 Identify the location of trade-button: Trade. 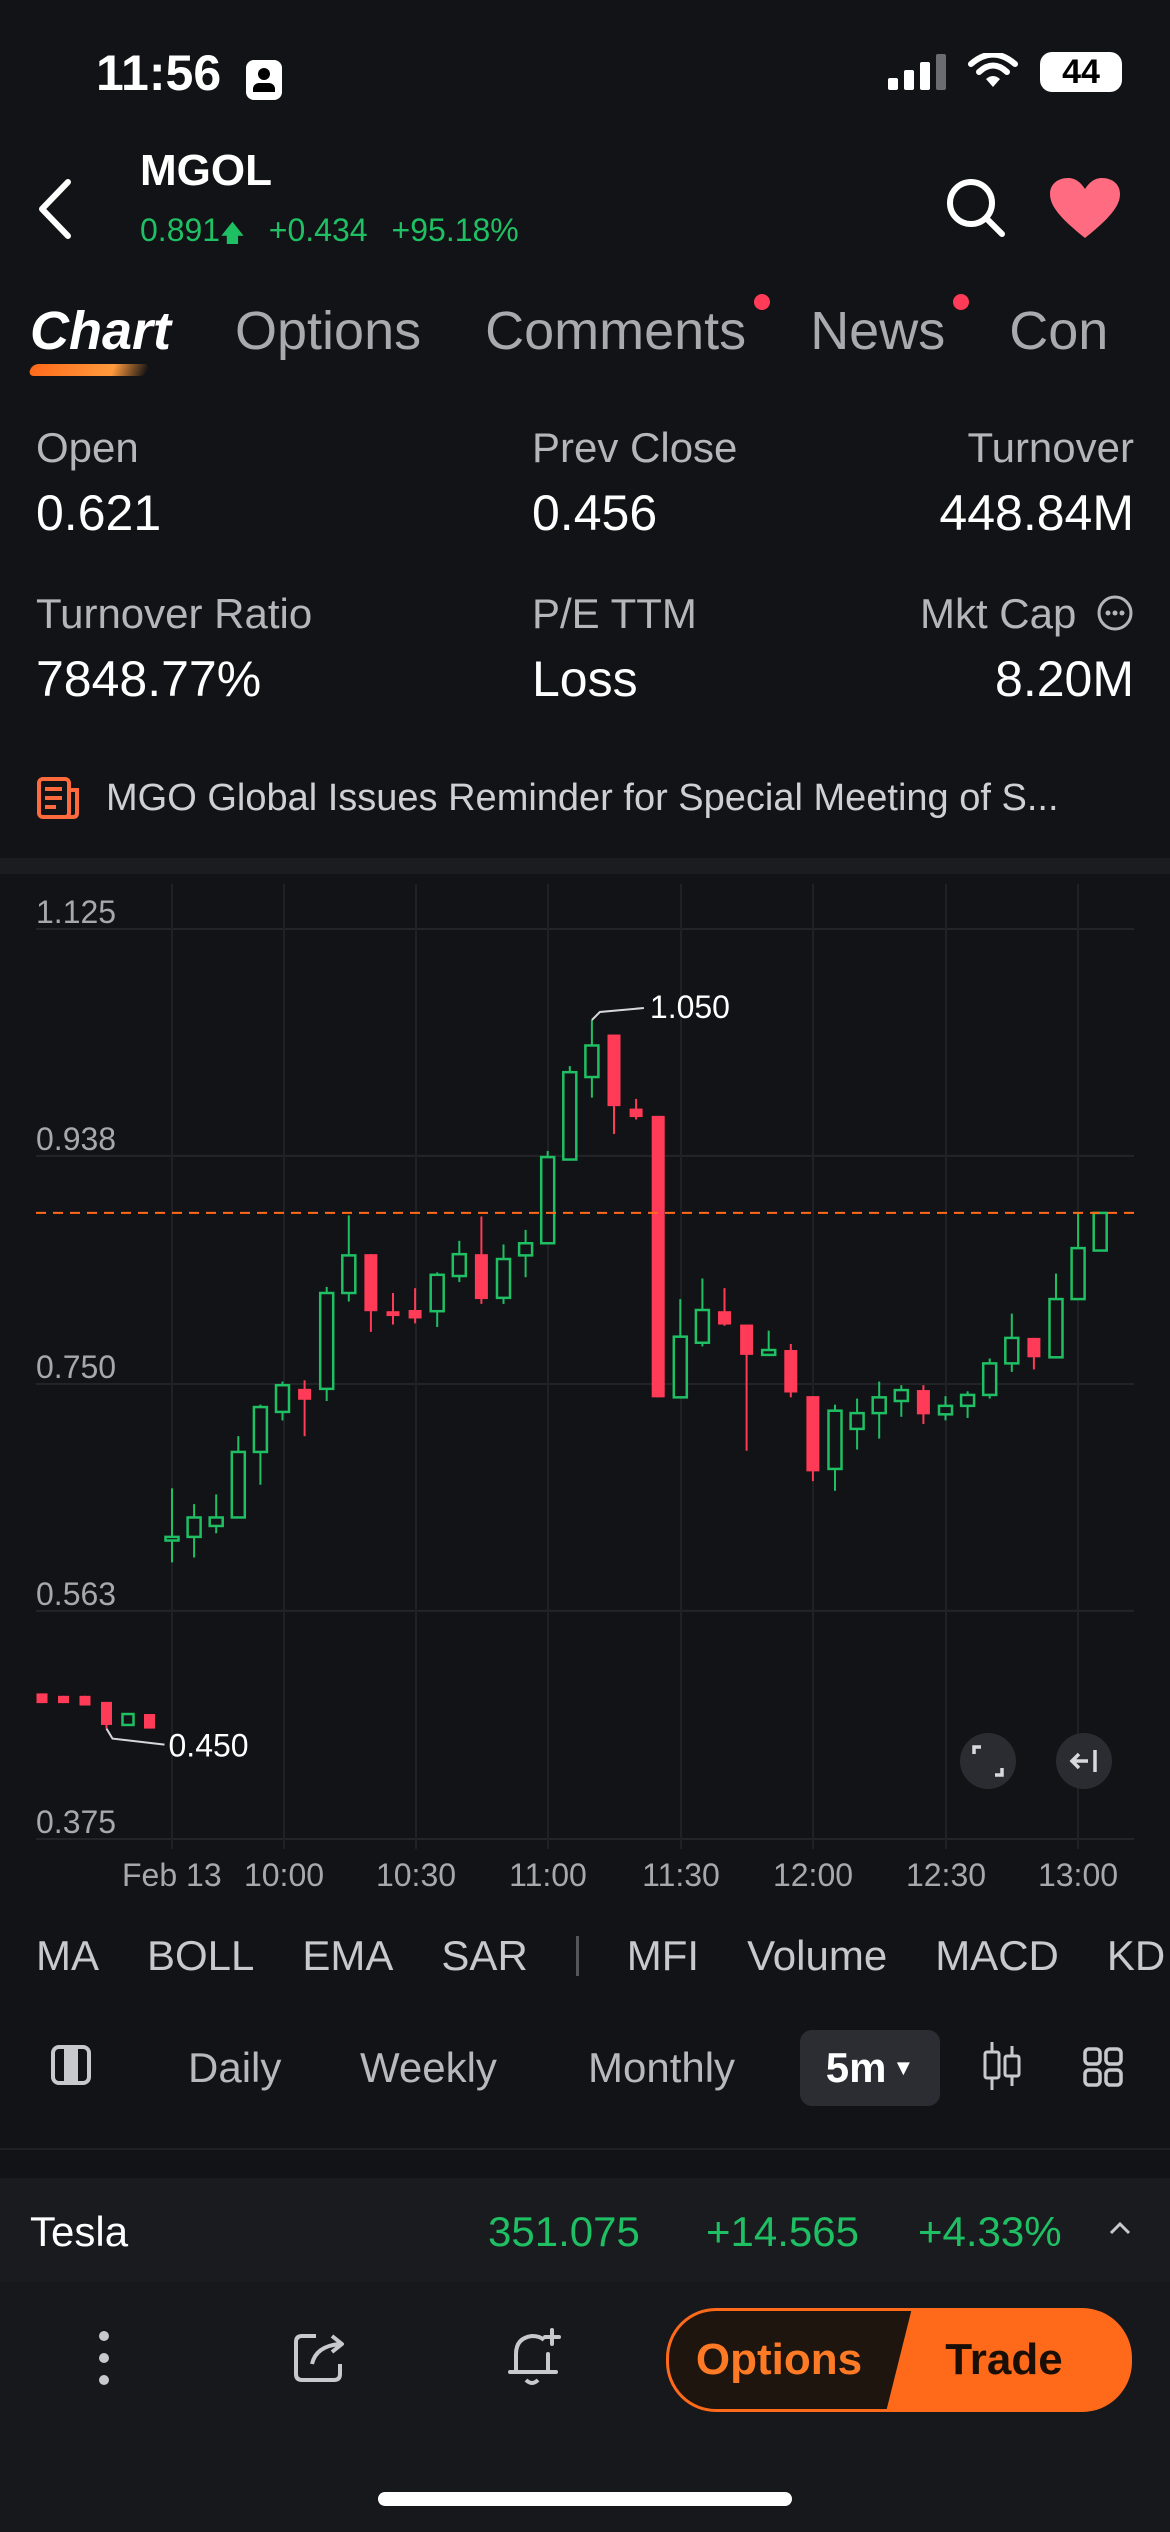
(1009, 2360).